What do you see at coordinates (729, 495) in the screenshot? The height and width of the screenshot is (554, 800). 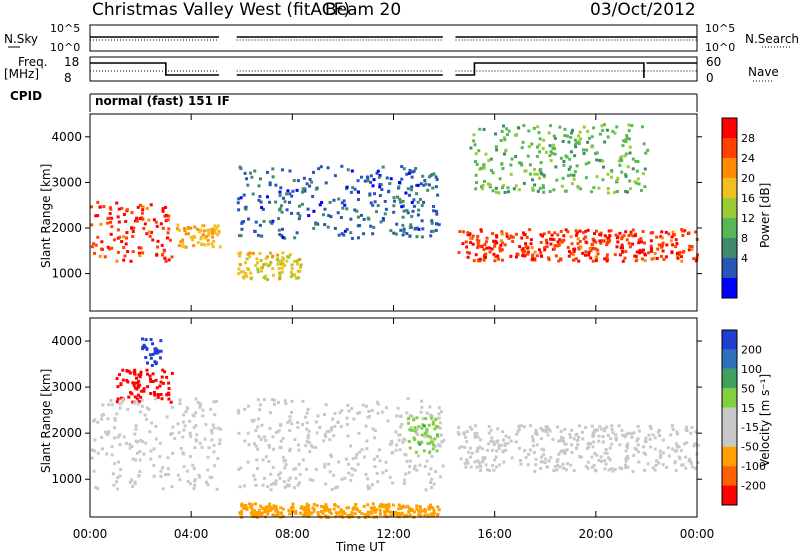 I see `colorbar-segment` at bounding box center [729, 495].